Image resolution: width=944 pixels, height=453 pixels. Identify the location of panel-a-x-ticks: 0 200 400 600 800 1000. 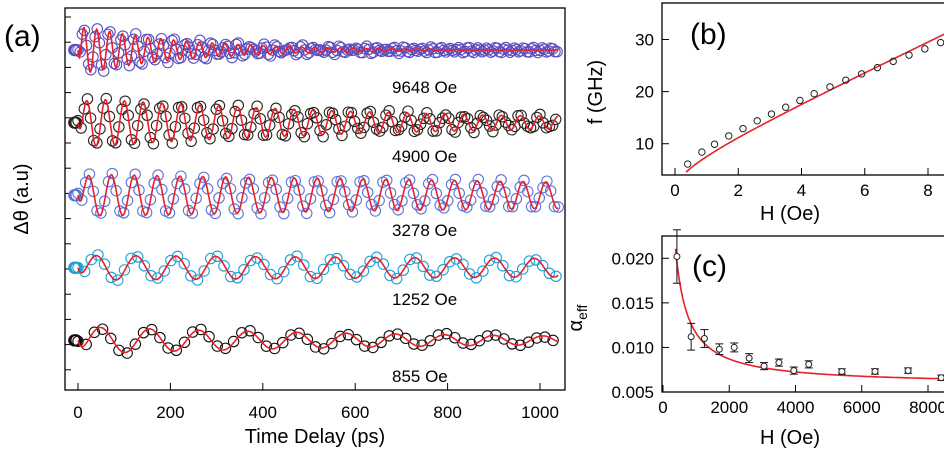
(316, 402).